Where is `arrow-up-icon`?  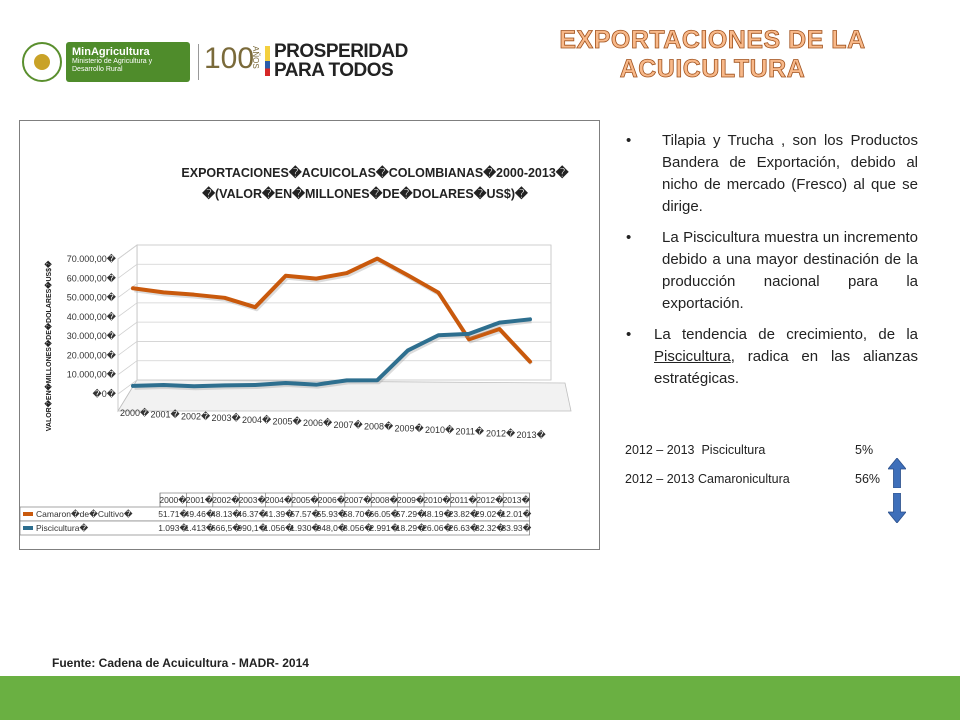 arrow-up-icon is located at coordinates (897, 473).